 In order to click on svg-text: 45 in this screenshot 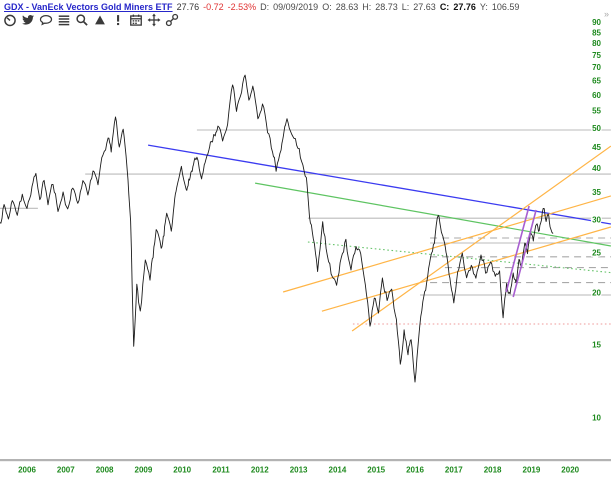, I will do `click(596, 147)`.